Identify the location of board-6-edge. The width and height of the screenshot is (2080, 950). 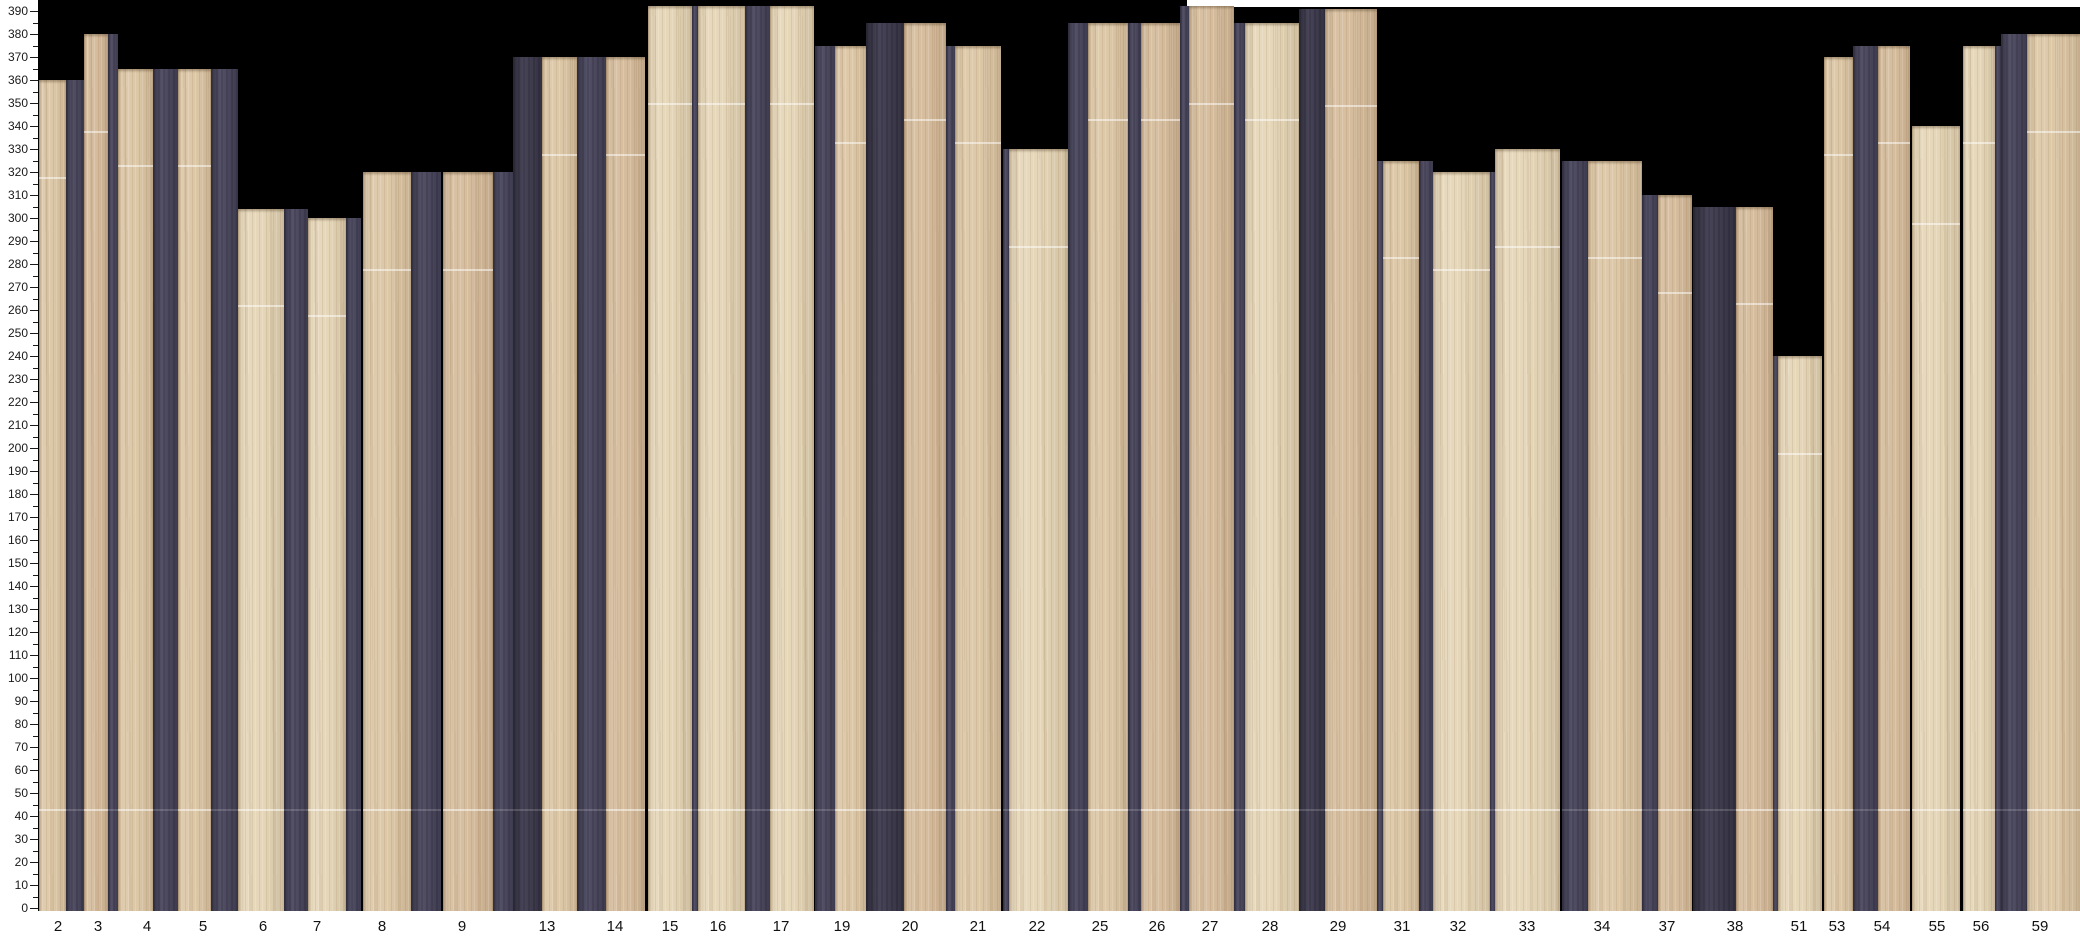
(296, 560).